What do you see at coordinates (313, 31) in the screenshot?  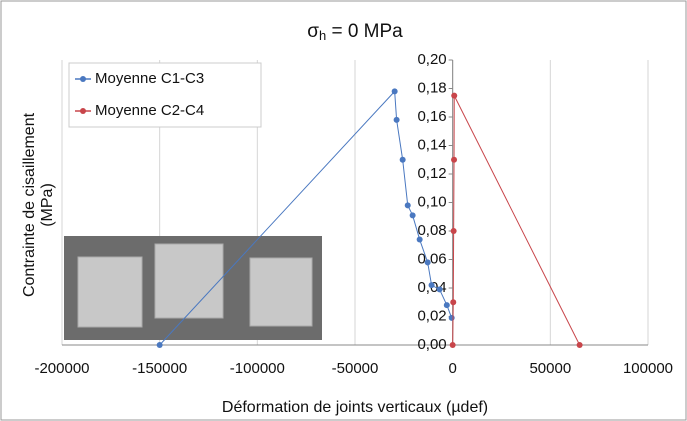 I see `title-symbol: σ` at bounding box center [313, 31].